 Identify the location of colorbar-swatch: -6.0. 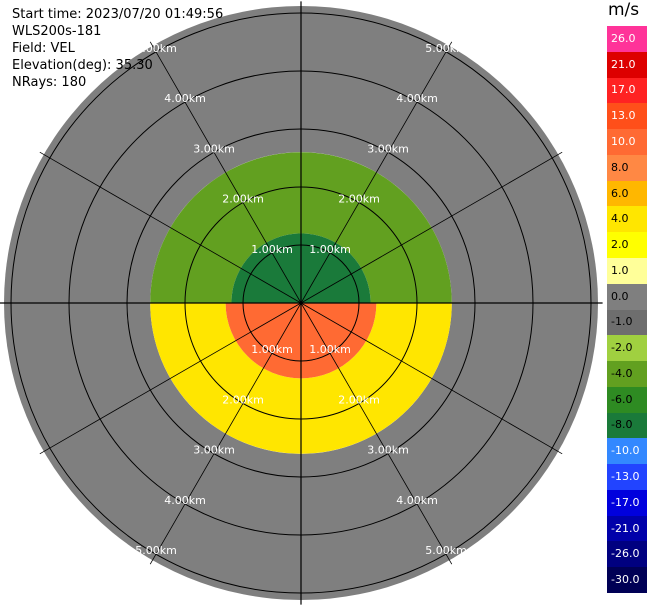
(627, 400).